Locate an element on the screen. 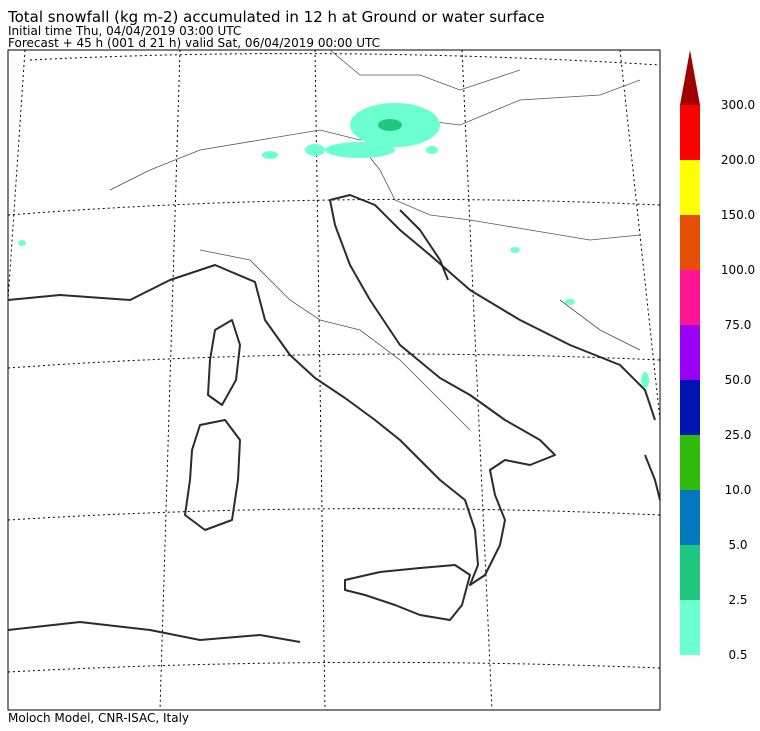 The height and width of the screenshot is (731, 760). colorbar-label: 10.0 is located at coordinates (738, 490).